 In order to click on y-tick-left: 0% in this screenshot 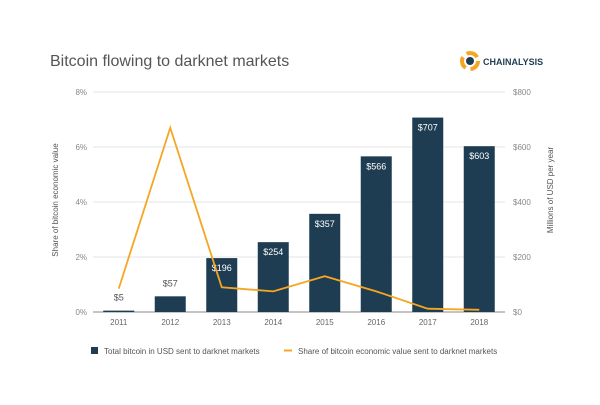, I will do `click(81, 312)`.